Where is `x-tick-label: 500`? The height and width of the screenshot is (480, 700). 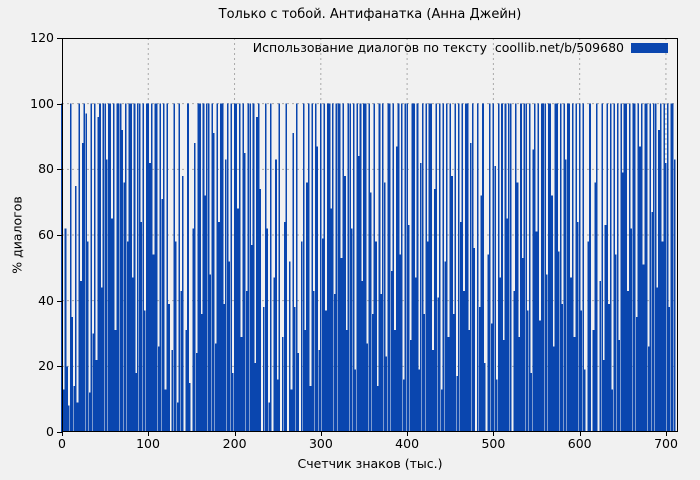 x-tick-label: 500 is located at coordinates (493, 443).